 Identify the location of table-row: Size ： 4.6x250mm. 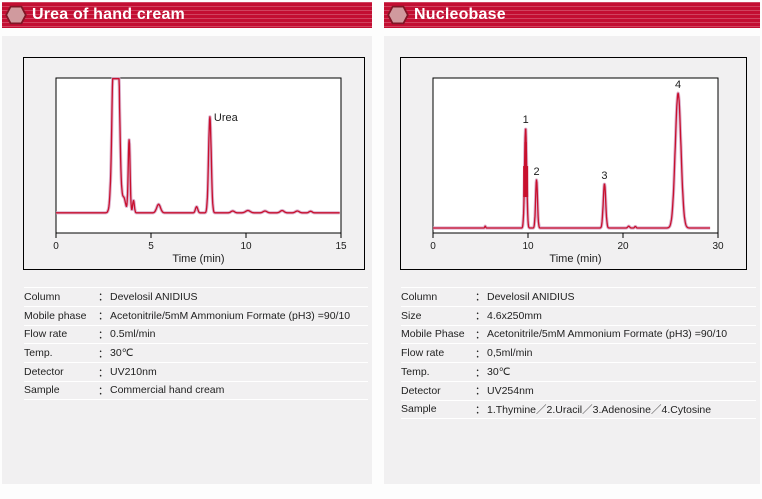
(578, 315).